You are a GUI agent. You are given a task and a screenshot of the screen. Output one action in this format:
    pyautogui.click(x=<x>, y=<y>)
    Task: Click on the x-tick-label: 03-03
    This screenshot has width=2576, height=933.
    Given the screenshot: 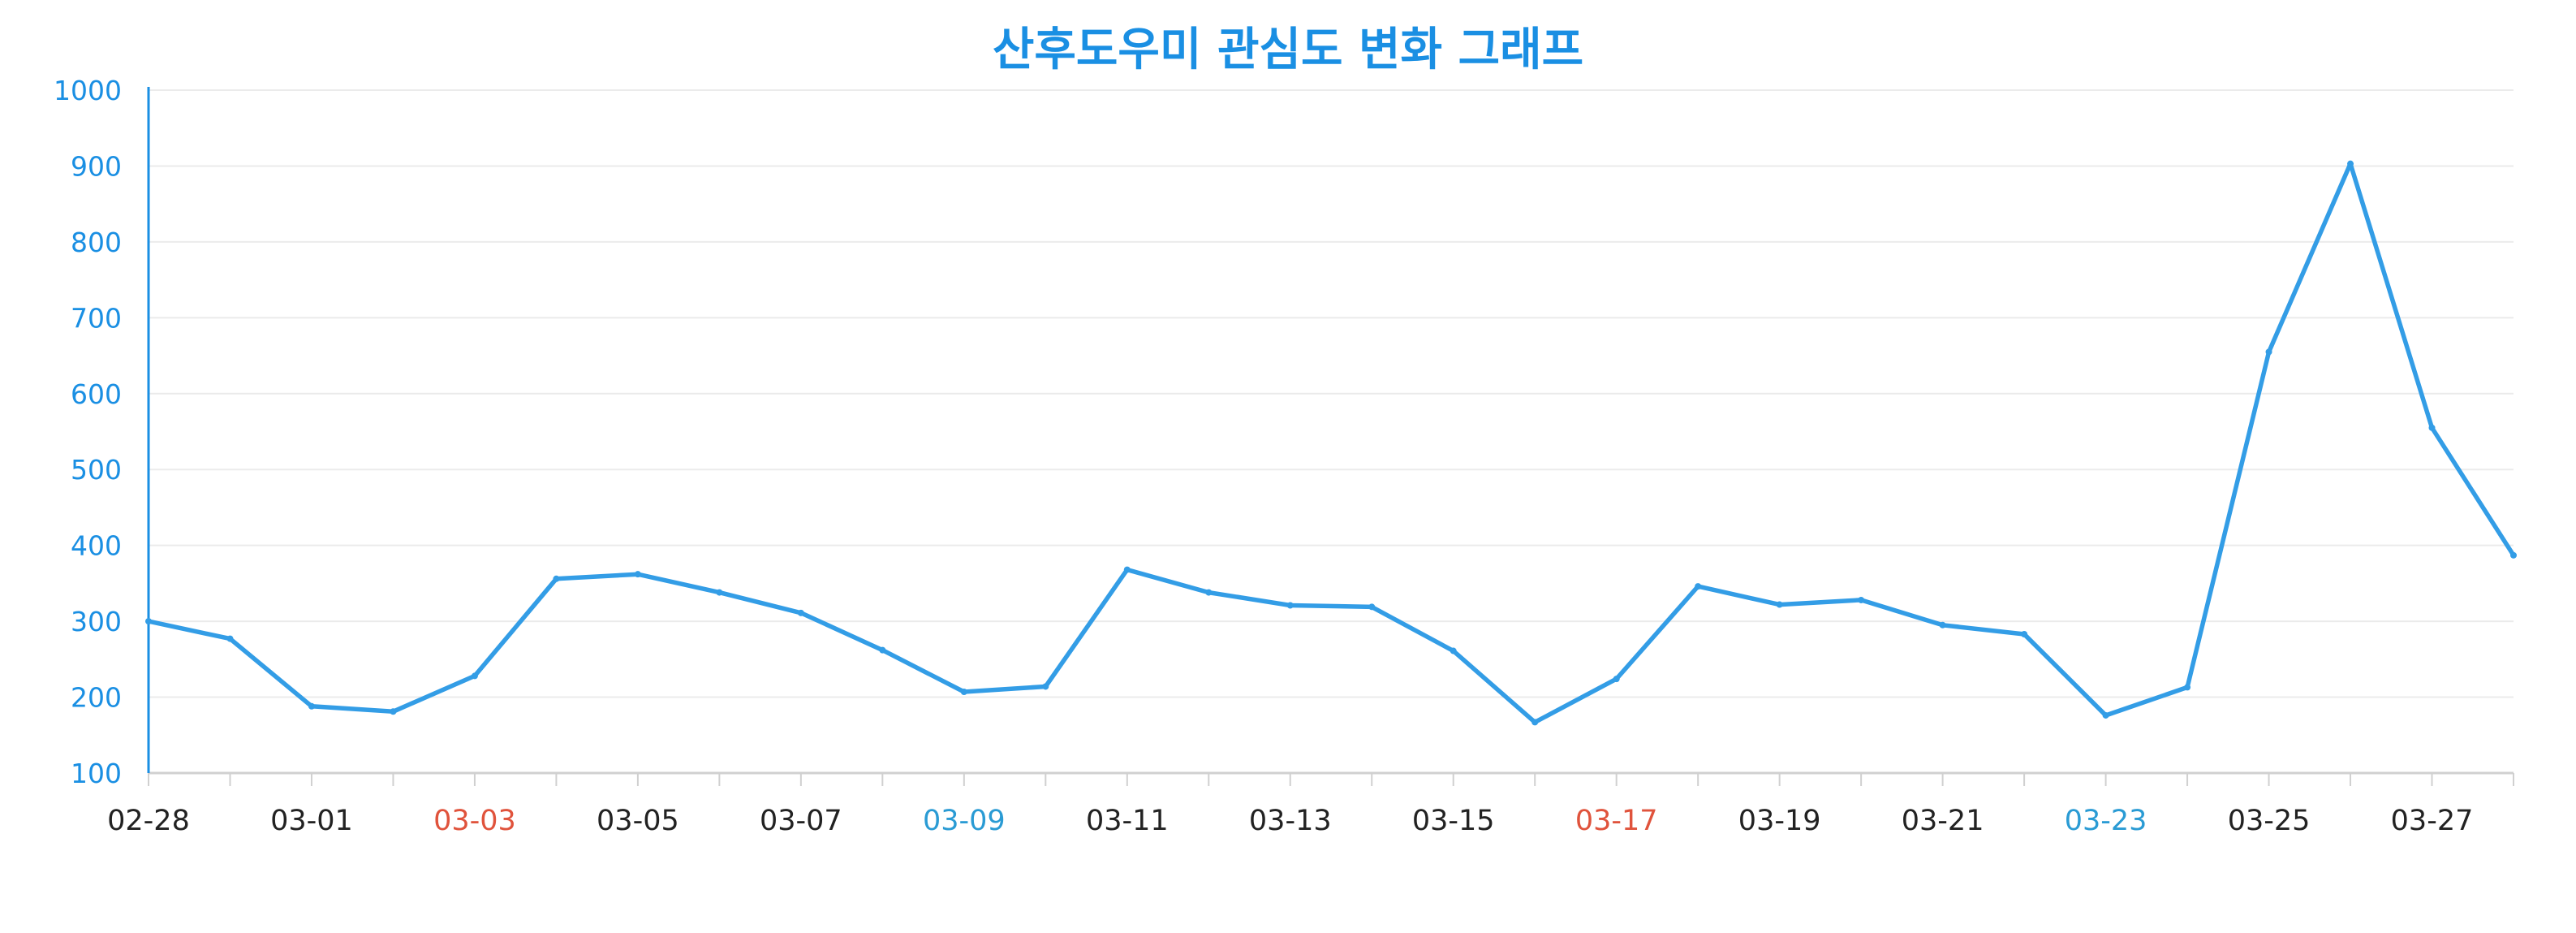 What is the action you would take?
    pyautogui.click(x=475, y=821)
    